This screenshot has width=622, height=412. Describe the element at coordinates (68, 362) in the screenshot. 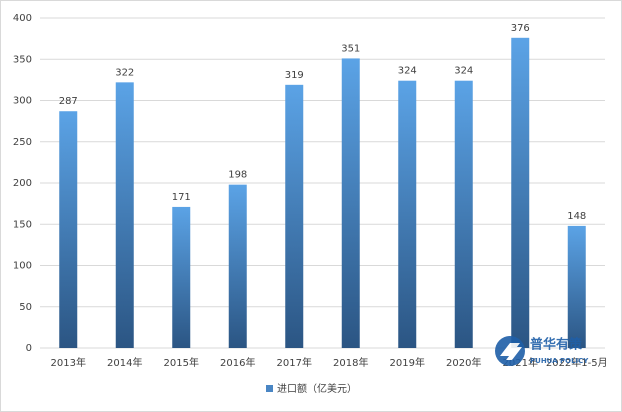

I see `x-tick-label: 2013年` at that location.